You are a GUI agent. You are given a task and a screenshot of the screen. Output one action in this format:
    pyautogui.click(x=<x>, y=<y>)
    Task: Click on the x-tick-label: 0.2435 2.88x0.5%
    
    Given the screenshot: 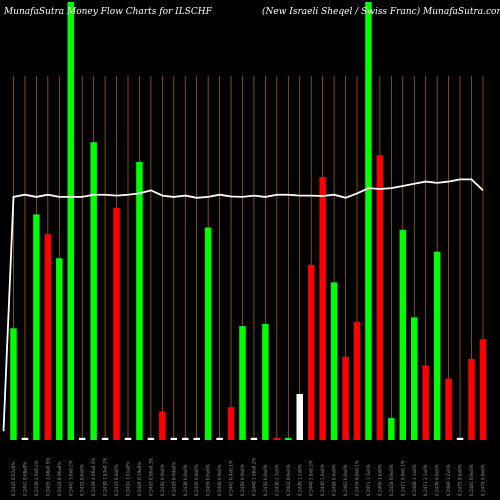 What is the action you would take?
    pyautogui.click(x=47, y=477)
    